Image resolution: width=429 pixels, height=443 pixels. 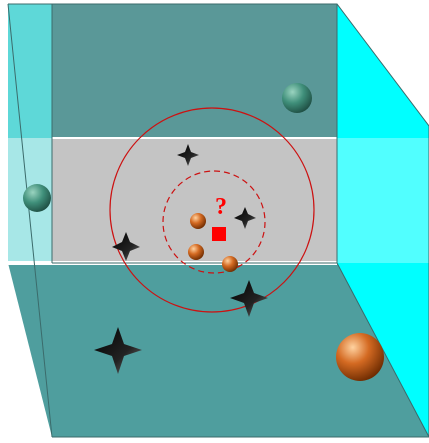 I want to click on orange-sphere-large, so click(x=360, y=357).